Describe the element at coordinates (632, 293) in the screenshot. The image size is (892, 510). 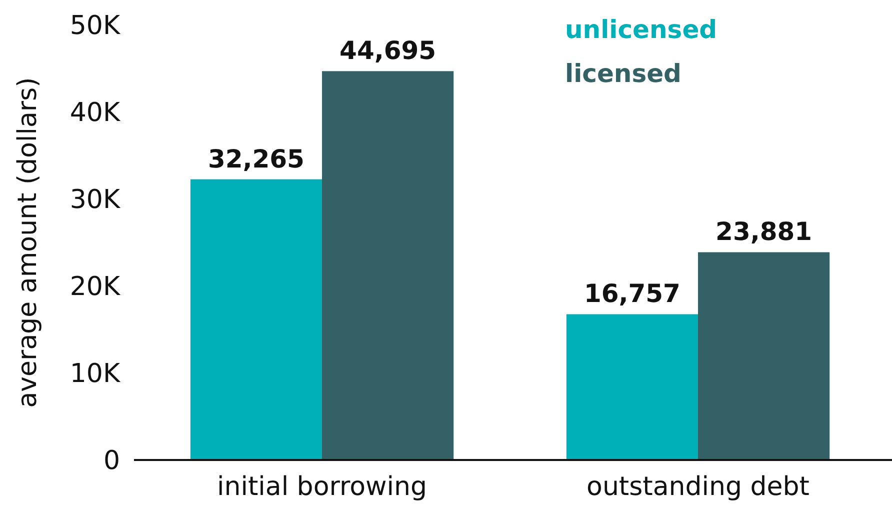
I see `data-label: 16,757` at that location.